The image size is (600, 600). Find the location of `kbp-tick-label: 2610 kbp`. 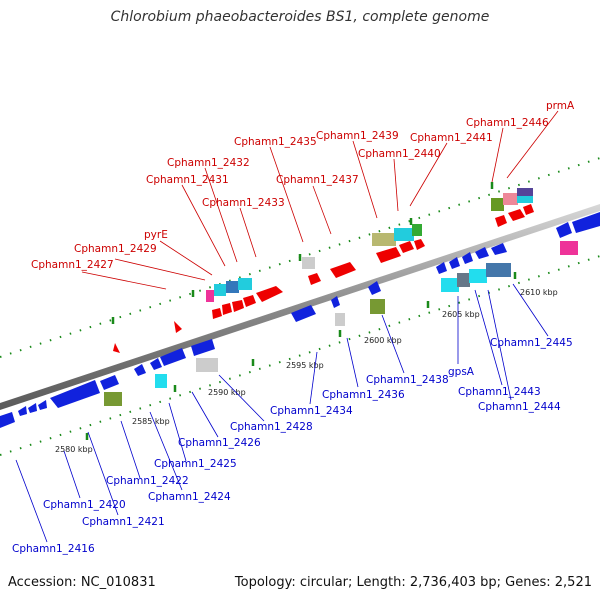

kbp-tick-label: 2610 kbp is located at coordinates (539, 292).